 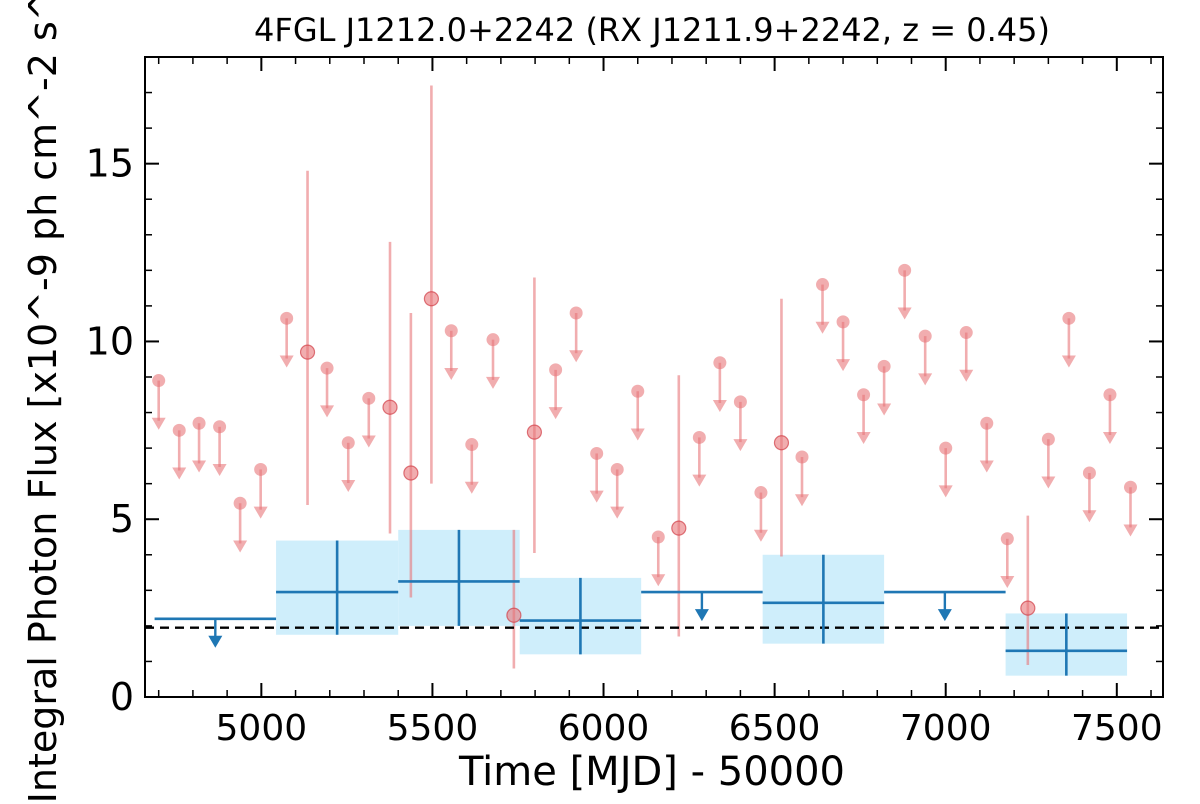 I want to click on x-tick-label: 6000, so click(x=604, y=728).